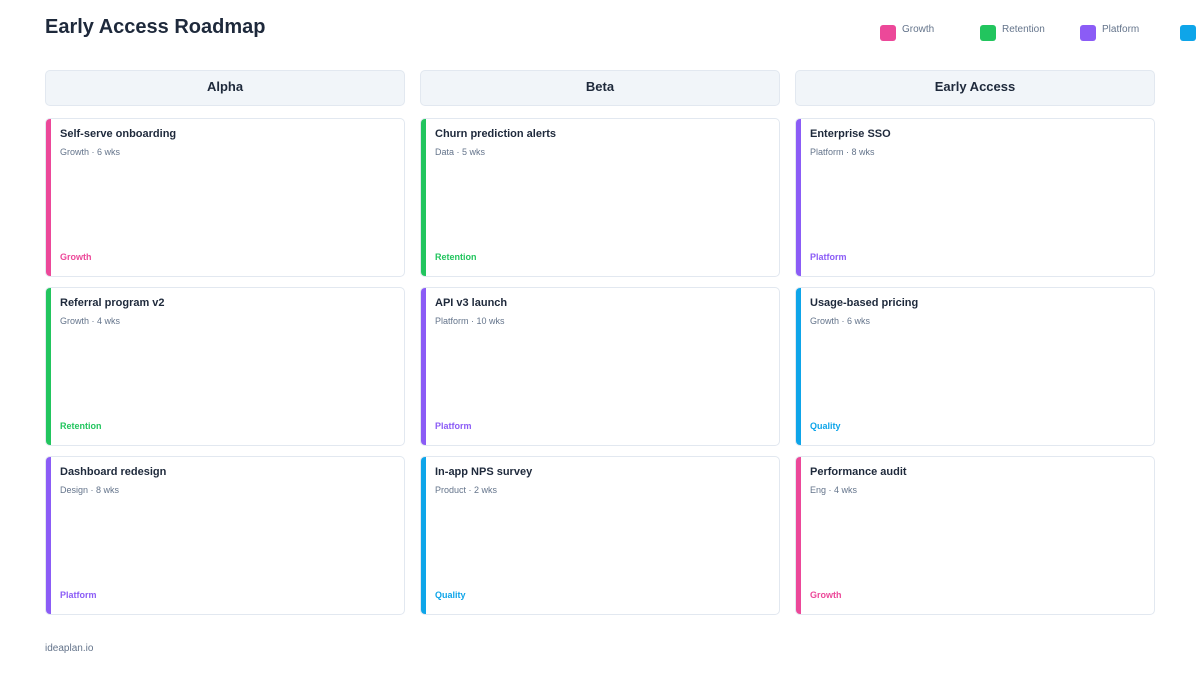 This screenshot has height=675, width=1200. Describe the element at coordinates (112, 303) in the screenshot. I see `card-title: Referral program v2` at that location.